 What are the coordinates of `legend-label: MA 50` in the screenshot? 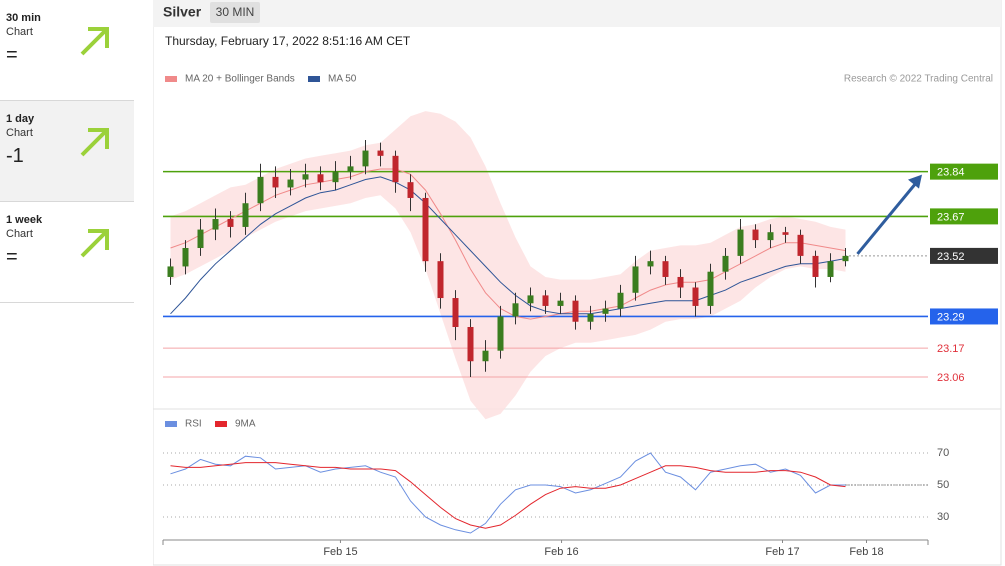 It's located at (342, 79).